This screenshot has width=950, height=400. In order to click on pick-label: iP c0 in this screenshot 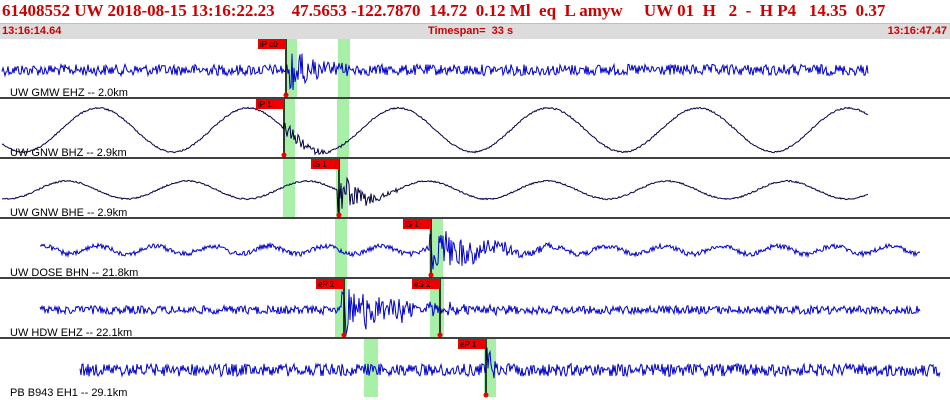, I will do `click(269, 44)`.